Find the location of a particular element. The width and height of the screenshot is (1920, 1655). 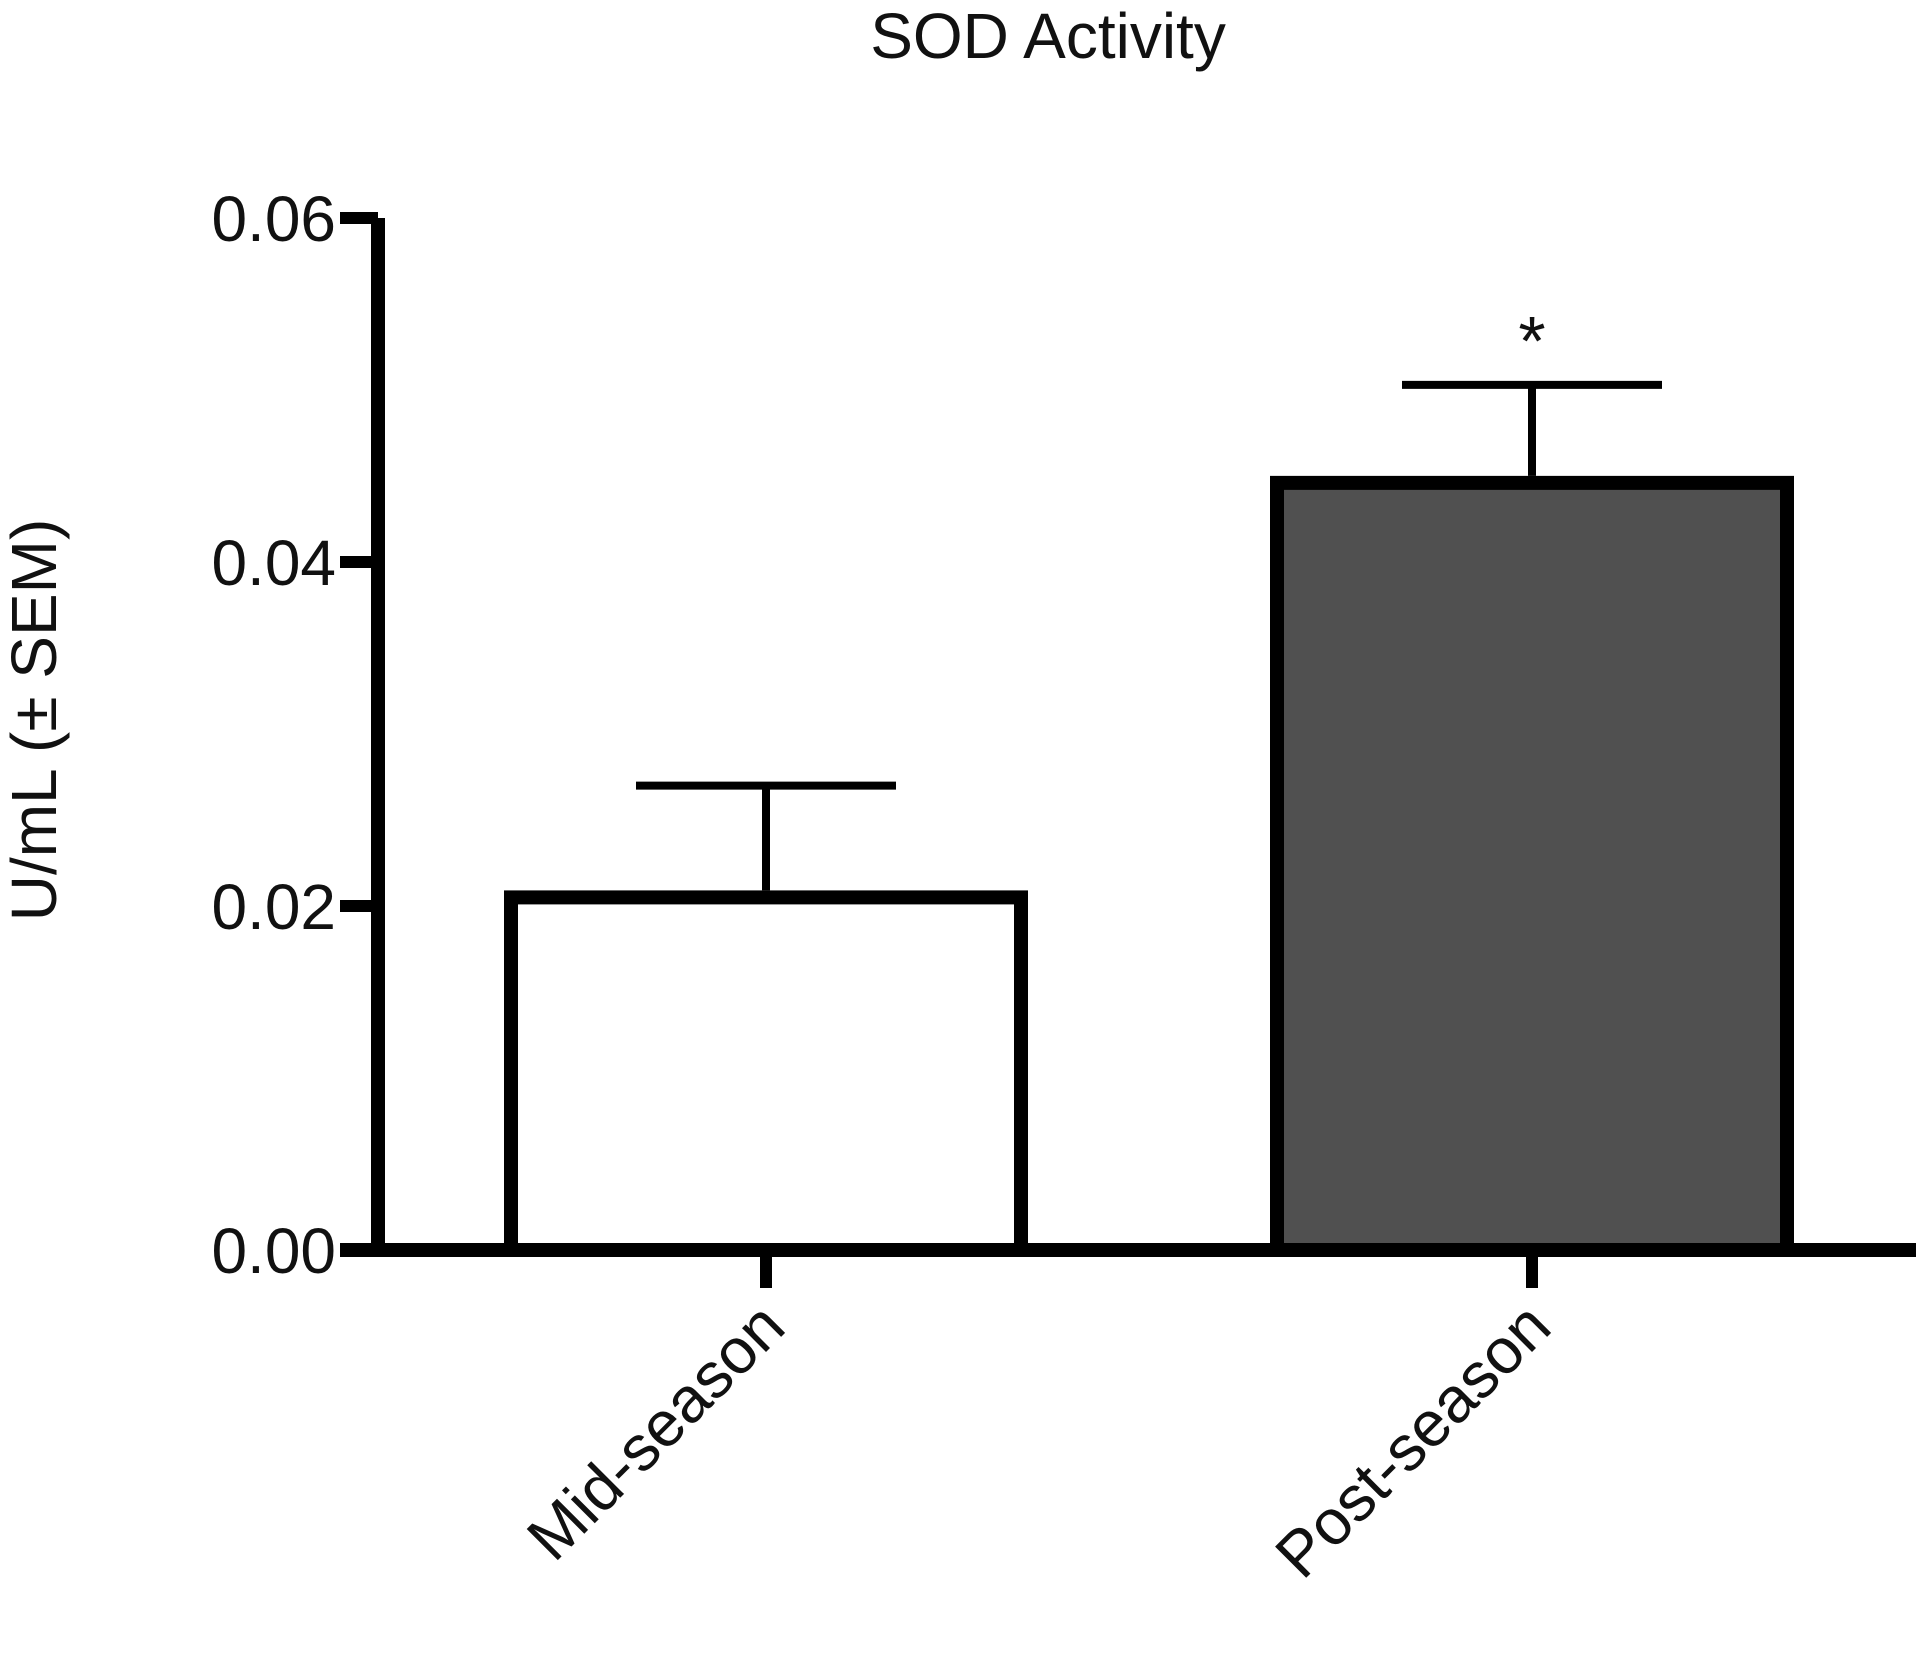

bar-post-season is located at coordinates (1532, 866).